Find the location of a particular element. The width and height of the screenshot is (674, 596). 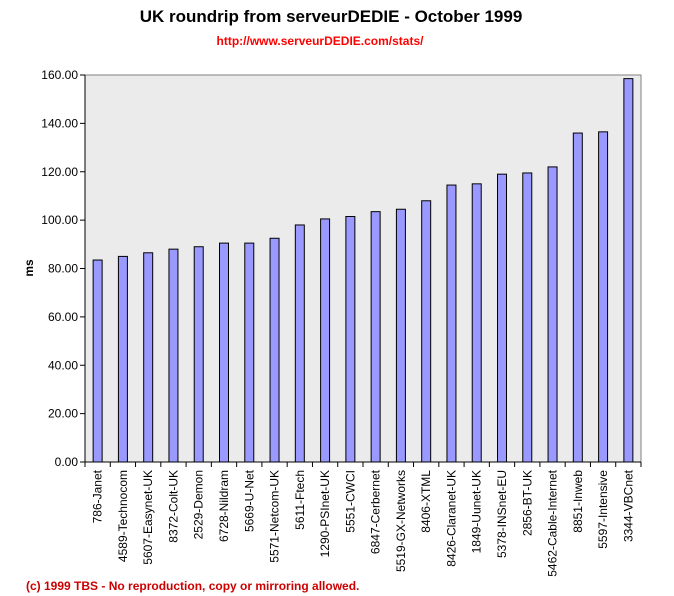

x-tick-label: 8851-Inweb is located at coordinates (578, 501).